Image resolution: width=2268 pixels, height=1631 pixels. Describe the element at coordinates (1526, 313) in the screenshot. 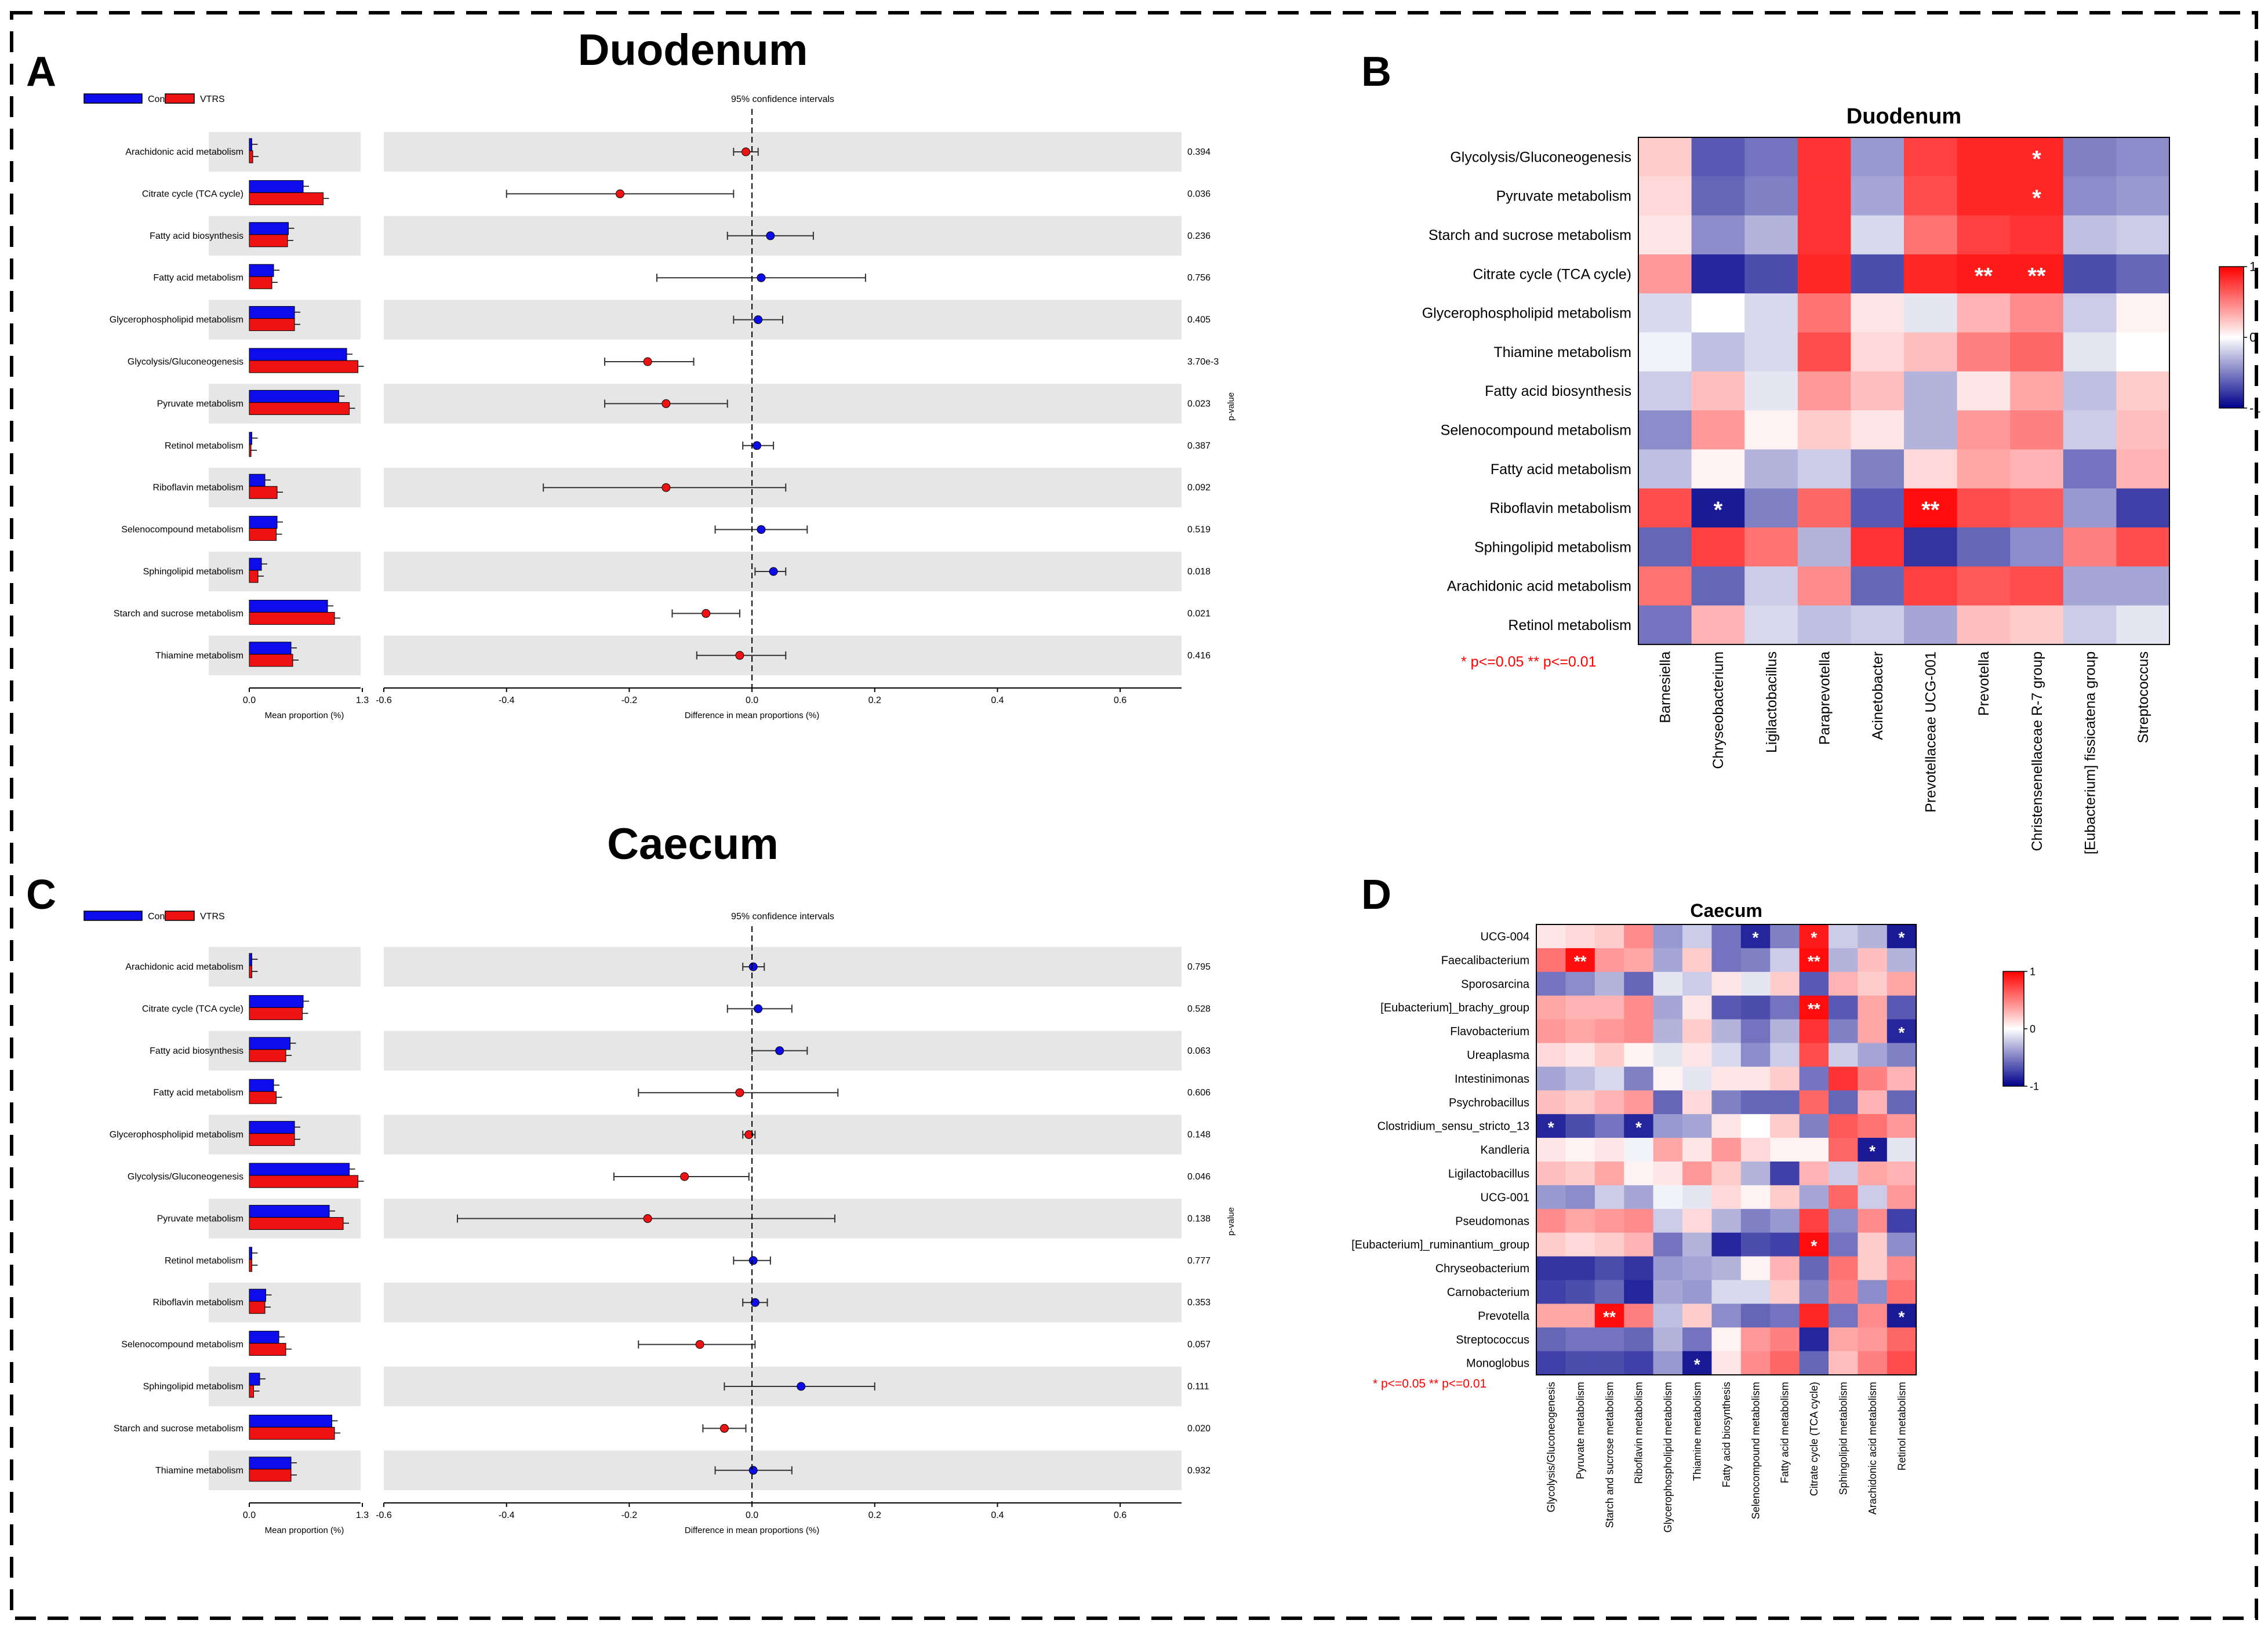

I see `heatmap-row-label: Glycerophospholipid metabolism` at that location.